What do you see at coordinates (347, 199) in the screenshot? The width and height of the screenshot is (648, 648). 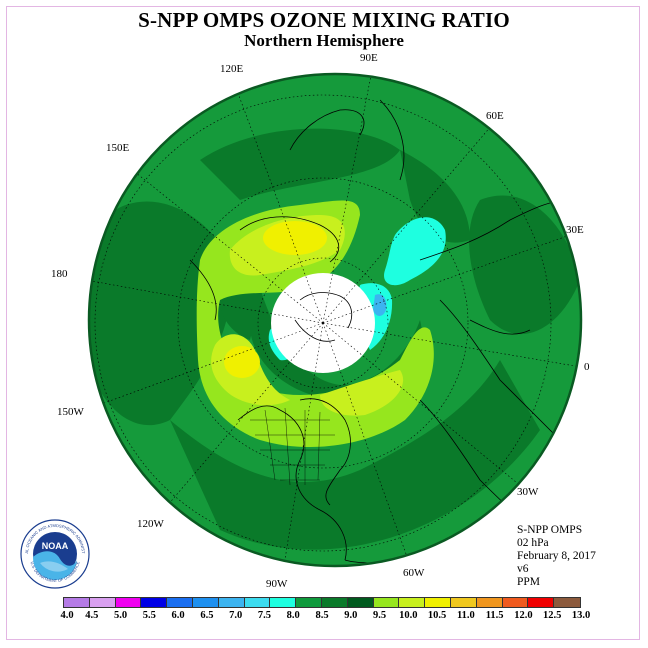 I see `meridian-90e` at bounding box center [347, 199].